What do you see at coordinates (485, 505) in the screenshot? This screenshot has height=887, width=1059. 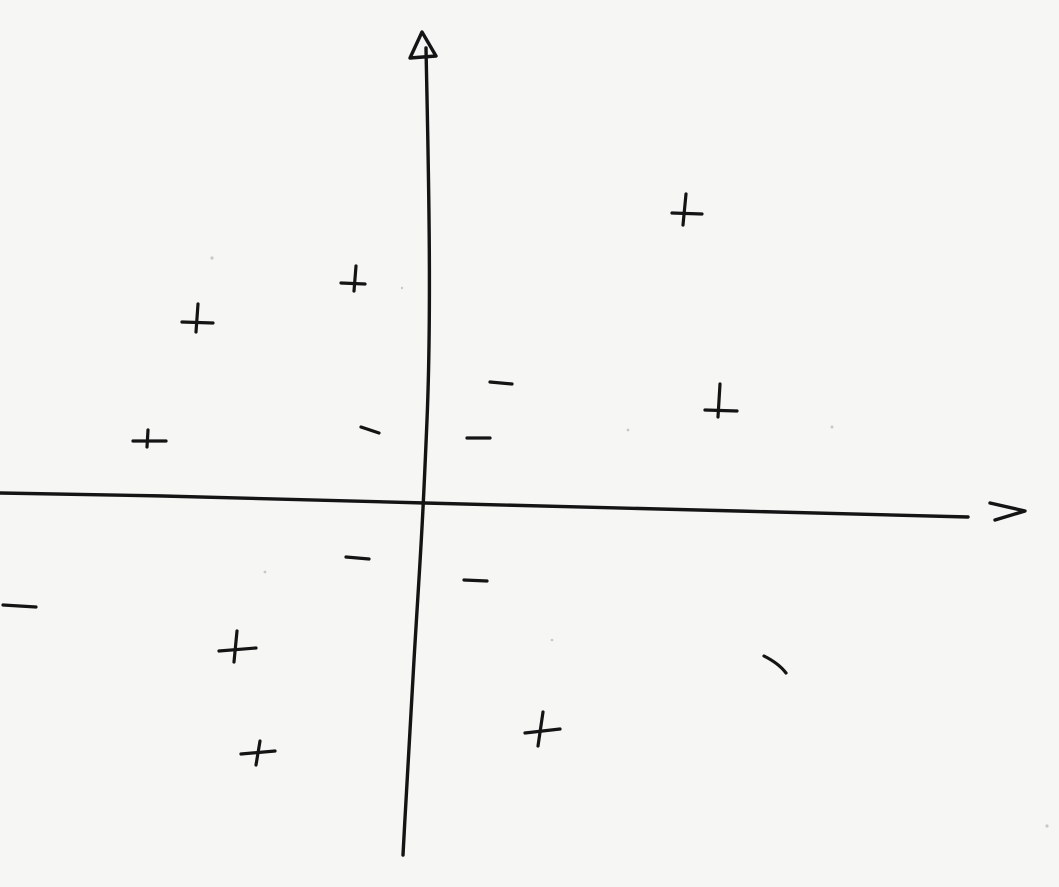 I see `horizontal-axis-line` at bounding box center [485, 505].